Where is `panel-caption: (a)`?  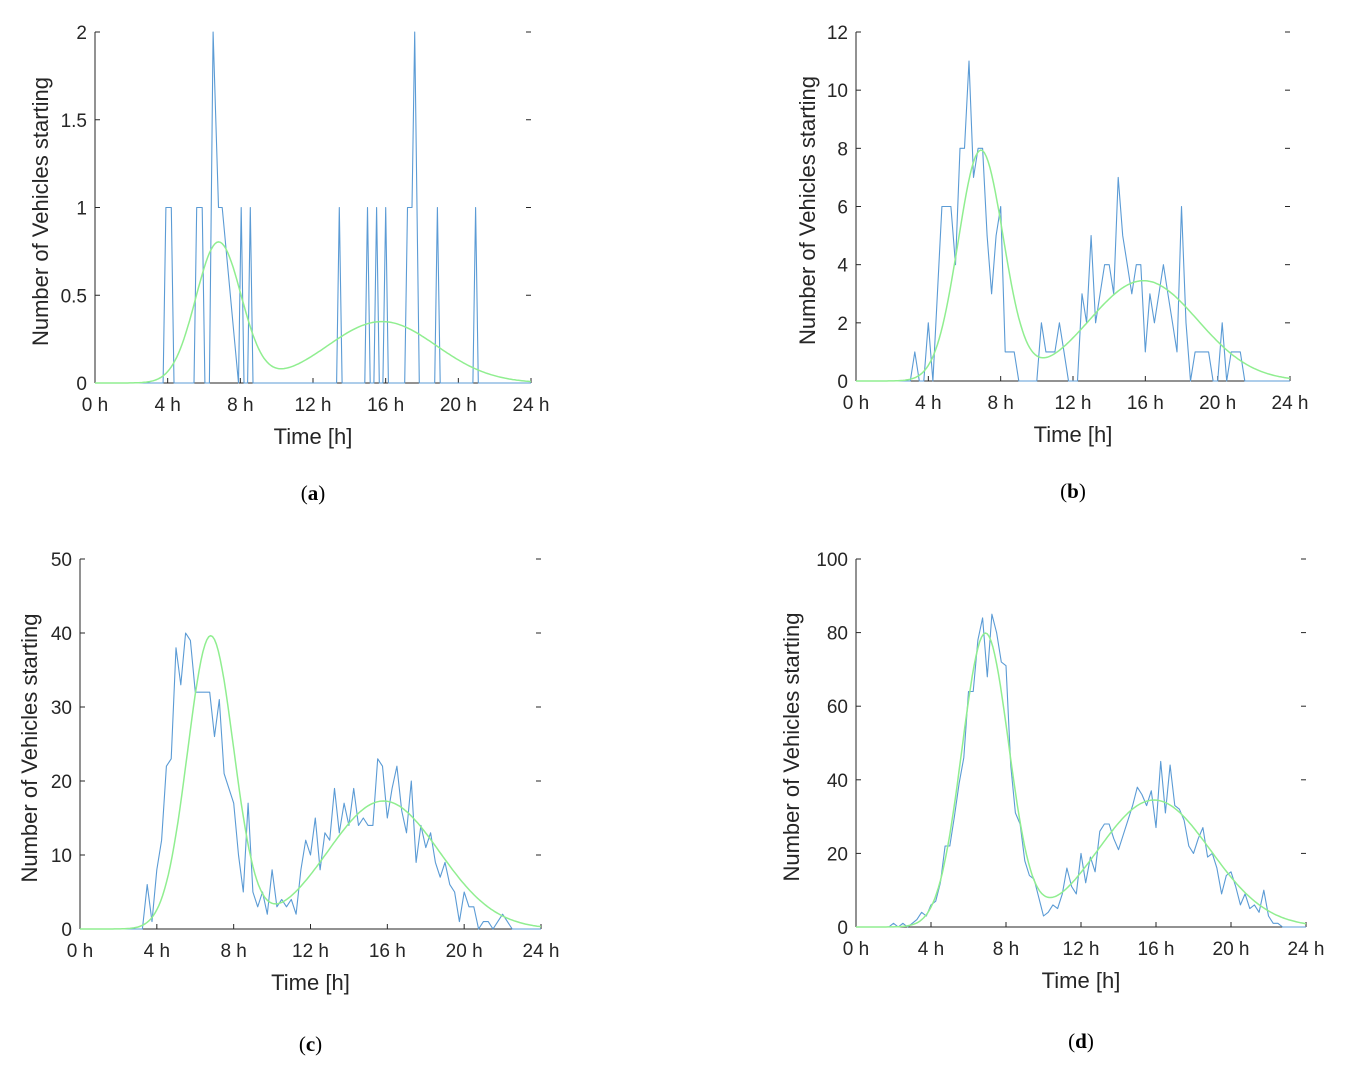 panel-caption: (a) is located at coordinates (313, 493).